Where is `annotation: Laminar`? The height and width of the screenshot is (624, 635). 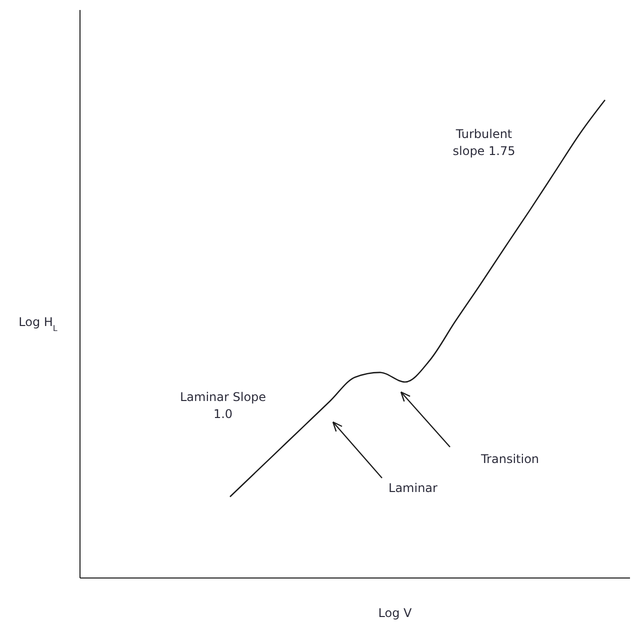 annotation: Laminar is located at coordinates (413, 488).